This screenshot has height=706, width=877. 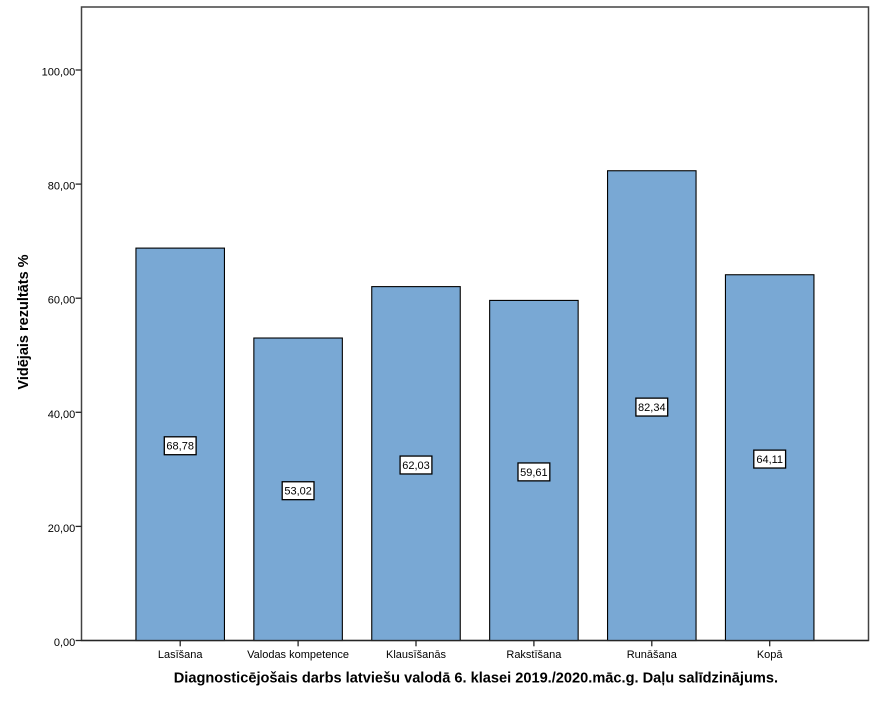 What do you see at coordinates (298, 492) in the screenshot?
I see `svg-text: 53,02` at bounding box center [298, 492].